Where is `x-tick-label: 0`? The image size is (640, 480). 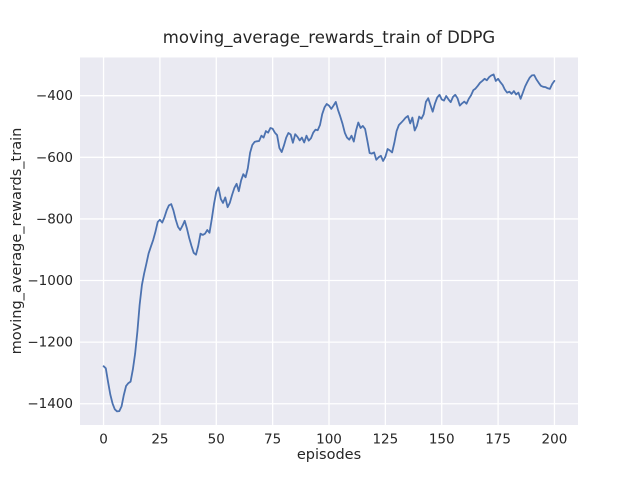 x-tick-label: 0 is located at coordinates (103, 440).